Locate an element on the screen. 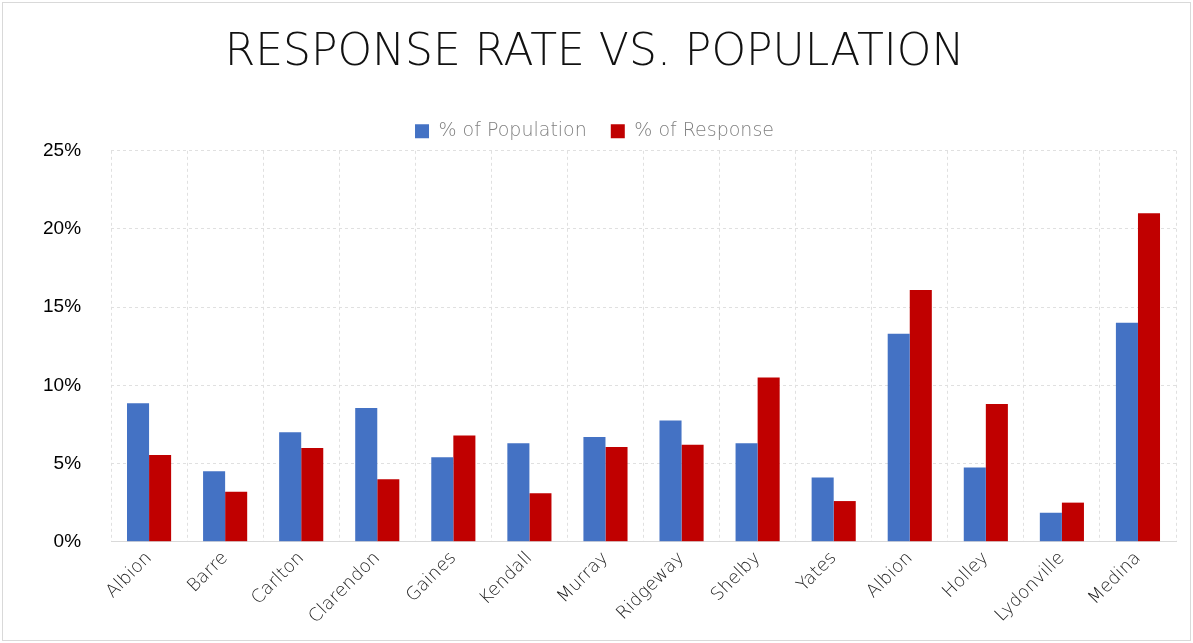  y-tick-label: 10% is located at coordinates (62, 384).